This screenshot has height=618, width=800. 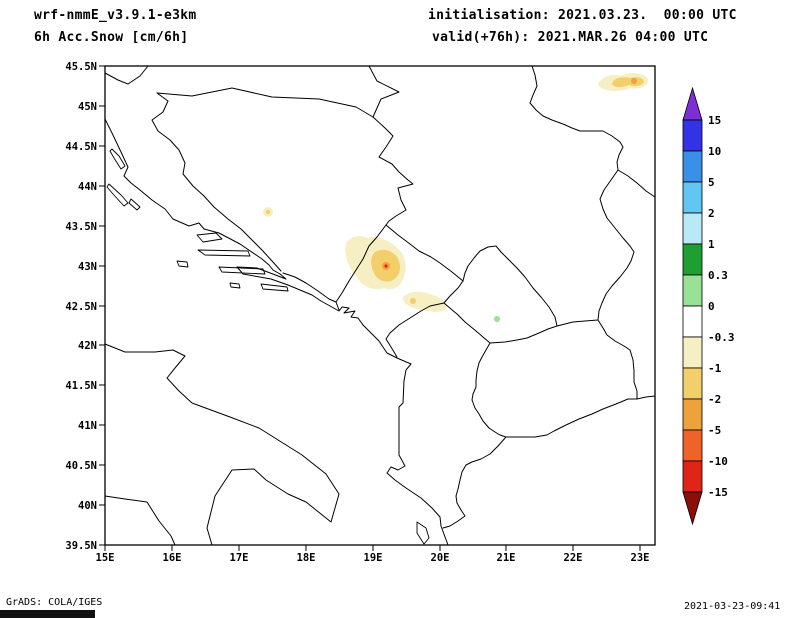 I want to click on border-bosnia-montenegro, so click(x=361, y=263).